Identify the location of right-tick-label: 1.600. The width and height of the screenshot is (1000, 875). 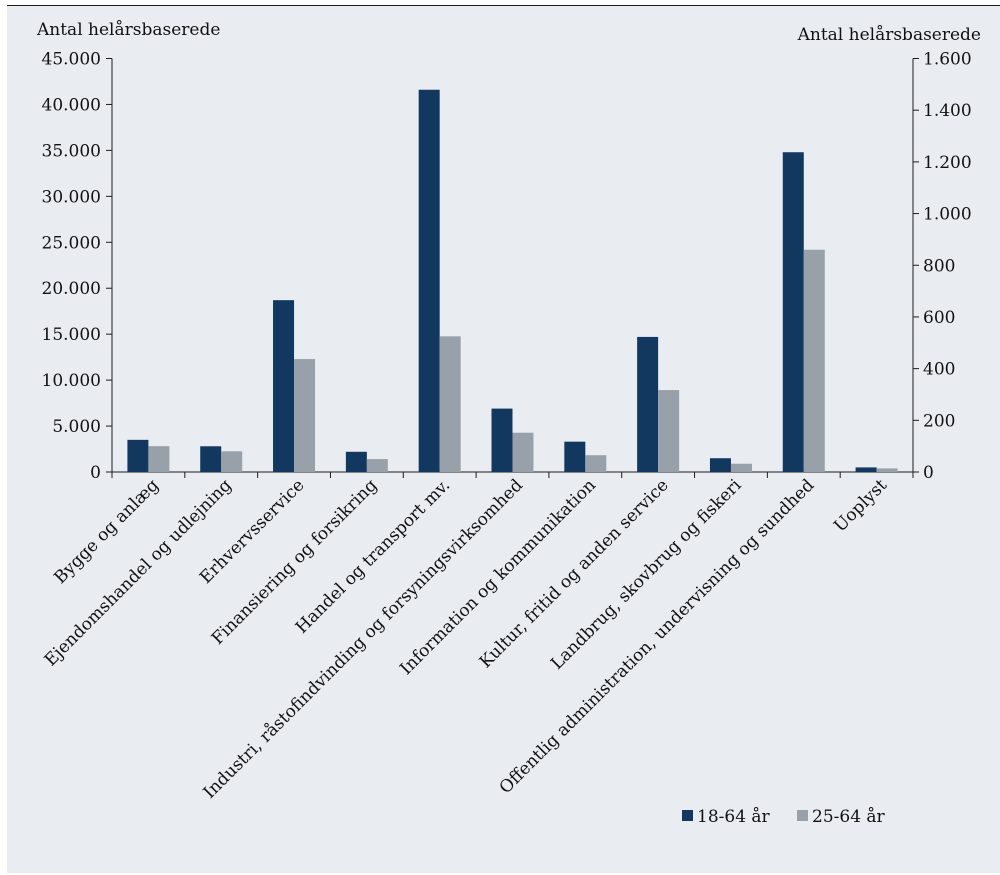
(947, 60).